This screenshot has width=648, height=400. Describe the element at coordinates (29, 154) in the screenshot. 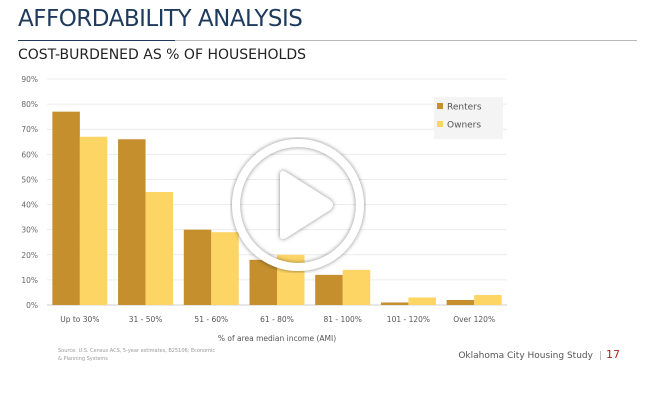

I see `y-tick-label: 60%` at that location.